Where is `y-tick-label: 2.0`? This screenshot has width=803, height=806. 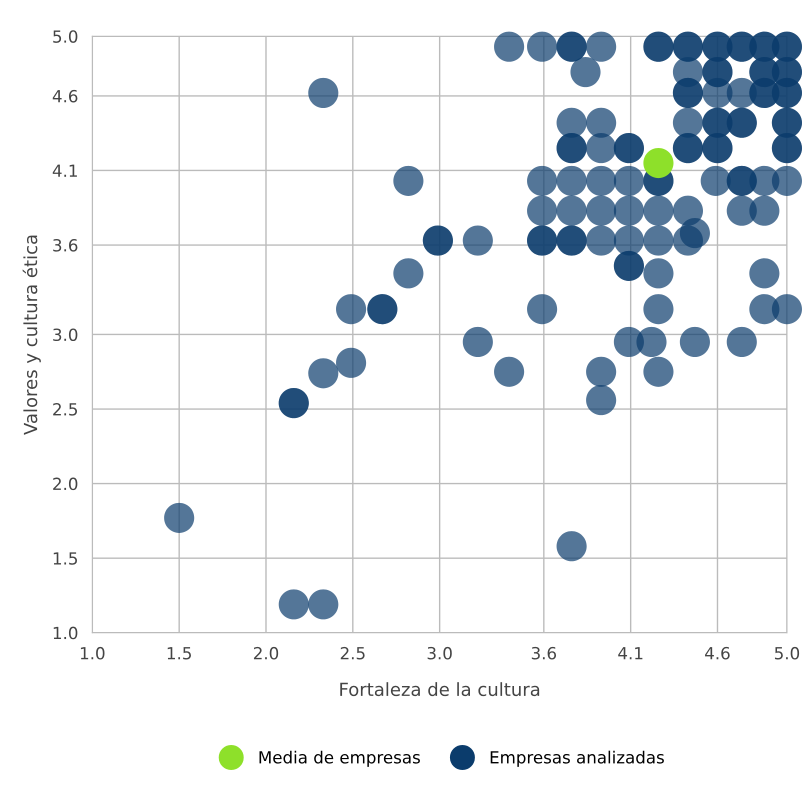
y-tick-label: 2.0 is located at coordinates (65, 484).